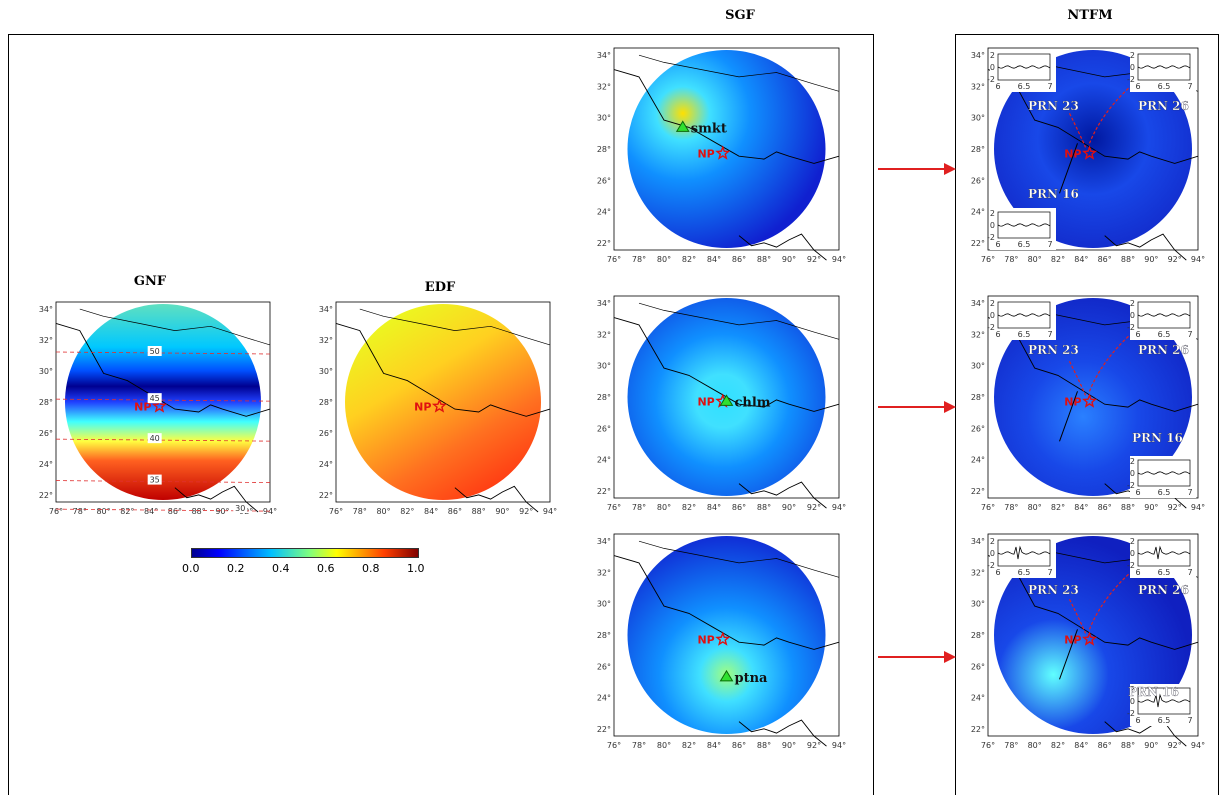 This screenshot has height=795, width=1222. I want to click on lon-tick-label: 76°, so click(614, 745).